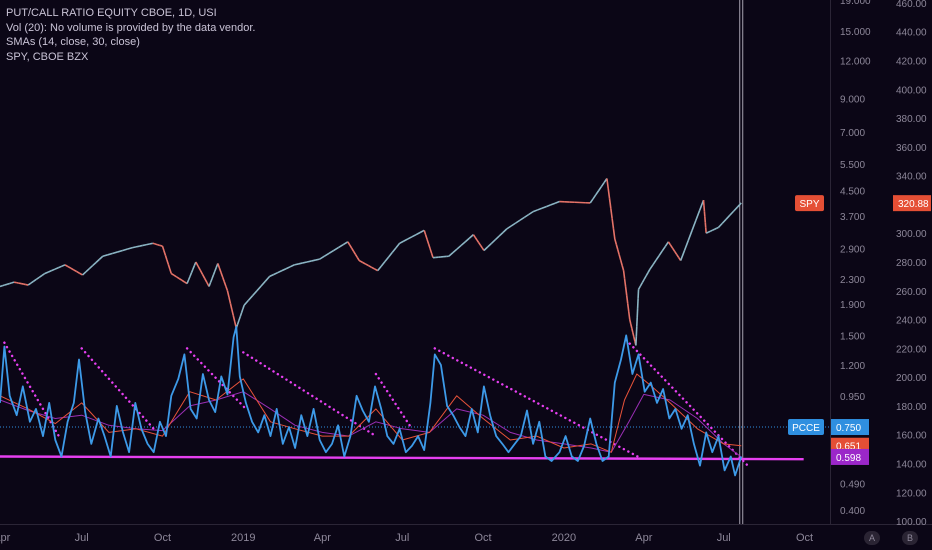 This screenshot has width=932, height=550. I want to click on x-tick-label: 2020, so click(564, 538).